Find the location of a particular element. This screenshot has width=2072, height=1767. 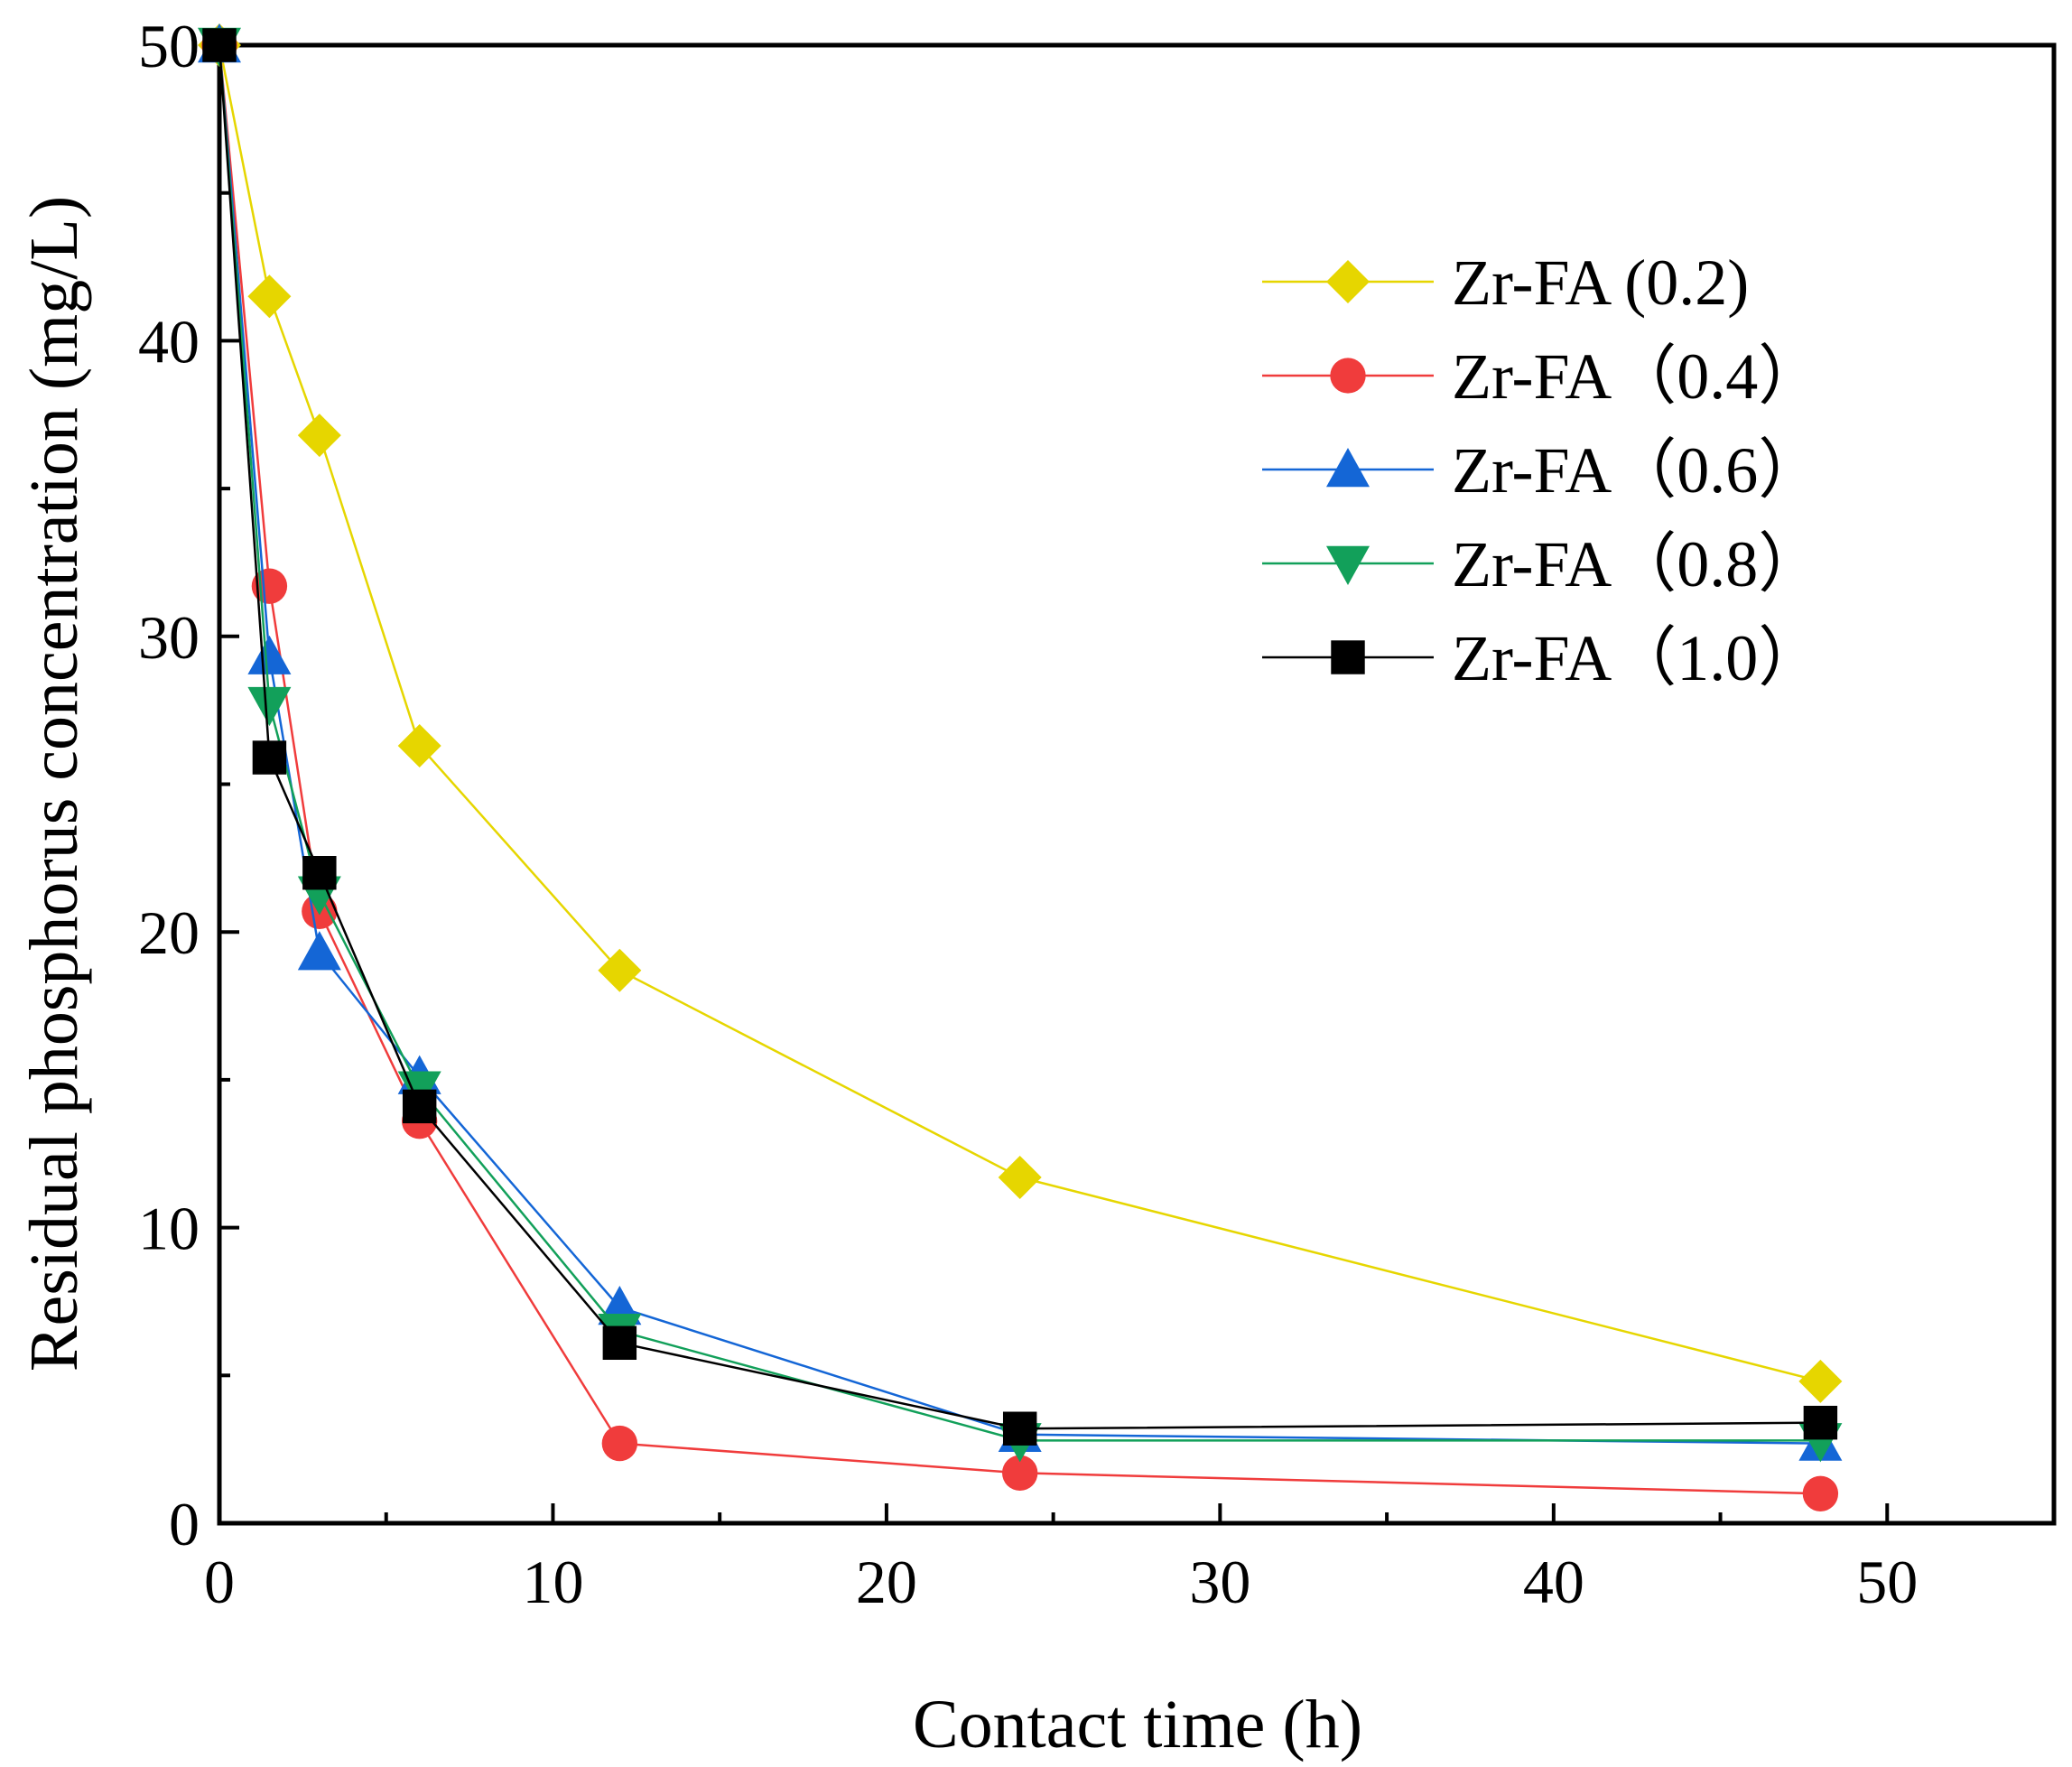

legend-item: Zr-FA（1.0） is located at coordinates (1542, 658).